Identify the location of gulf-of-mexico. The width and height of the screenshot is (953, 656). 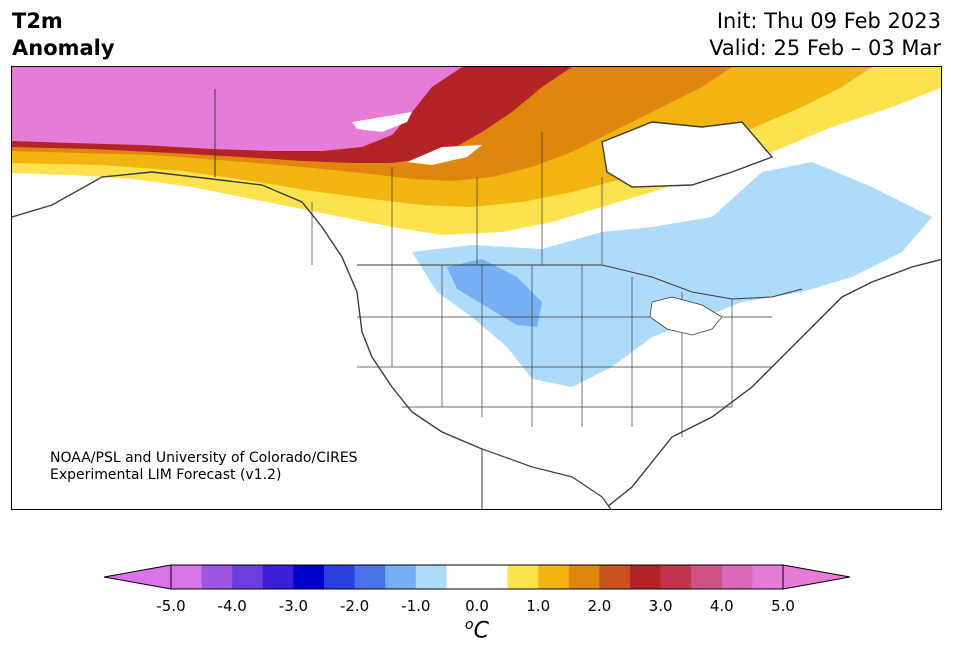
(546, 478).